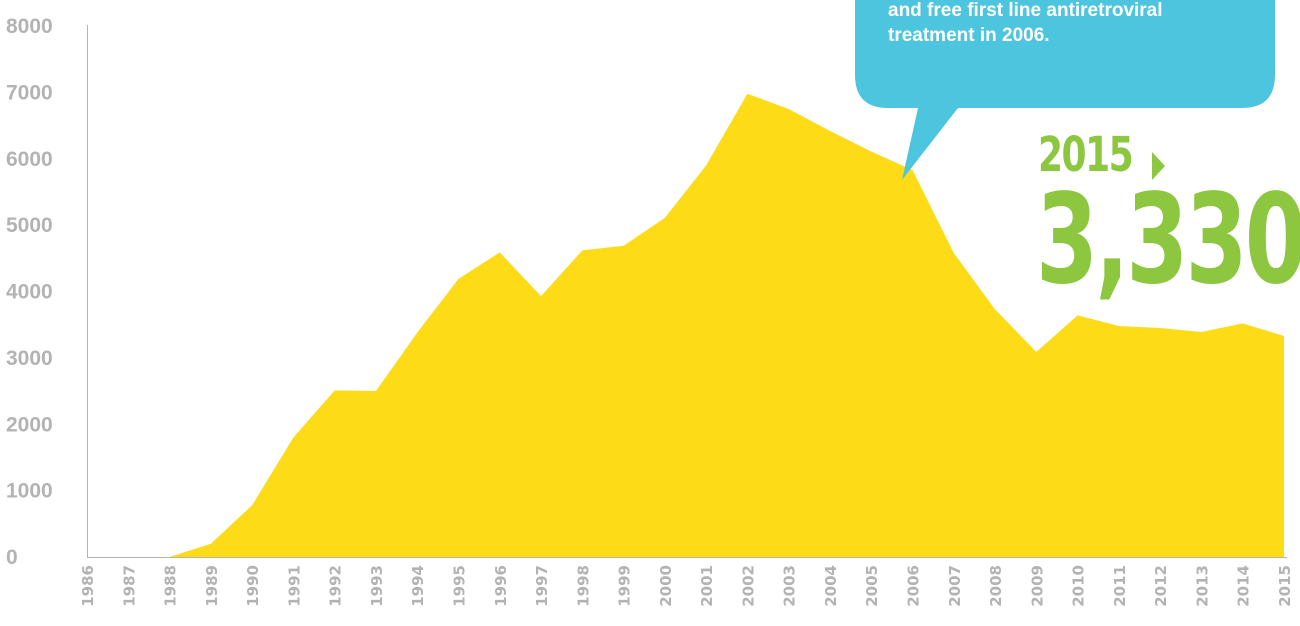 Image resolution: width=1300 pixels, height=626 pixels. Describe the element at coordinates (1079, 586) in the screenshot. I see `x-tick-label: 2010` at that location.